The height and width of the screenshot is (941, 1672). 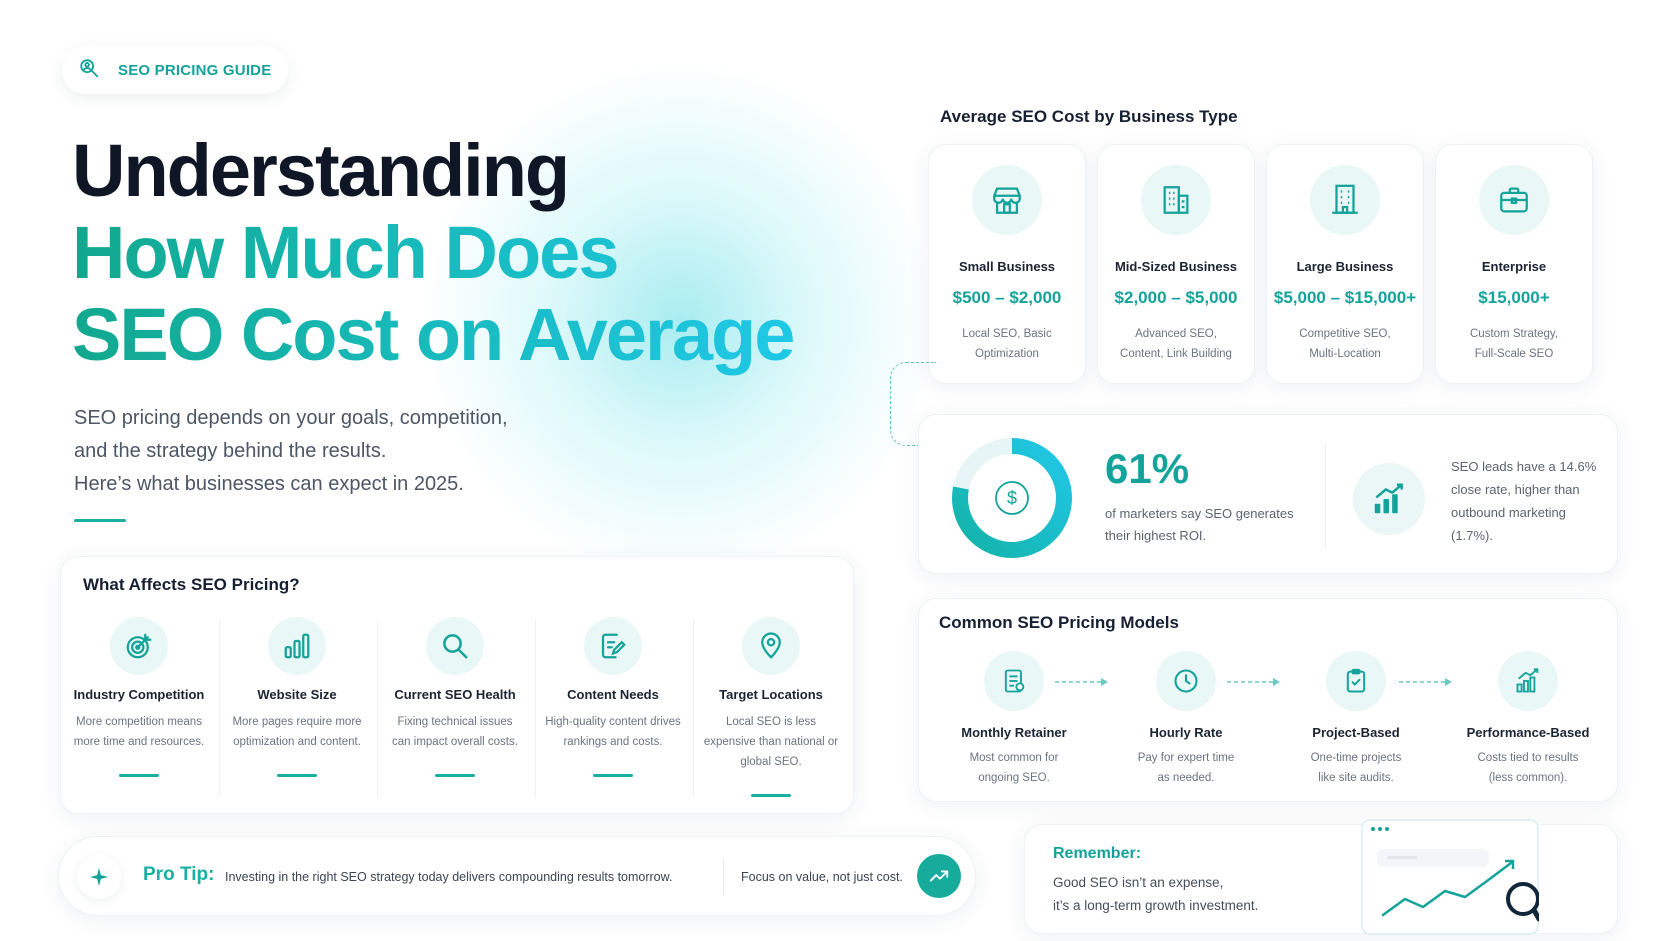 I want to click on model-description-line: like site audits., so click(x=1356, y=778).